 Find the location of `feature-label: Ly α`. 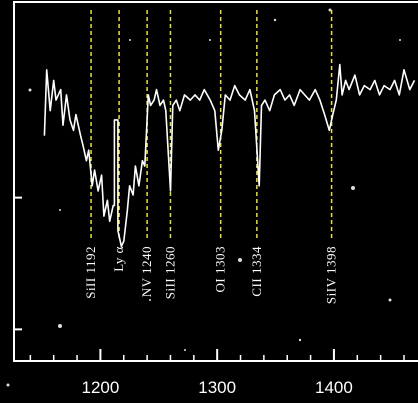

feature-label: Ly α is located at coordinates (118, 259).